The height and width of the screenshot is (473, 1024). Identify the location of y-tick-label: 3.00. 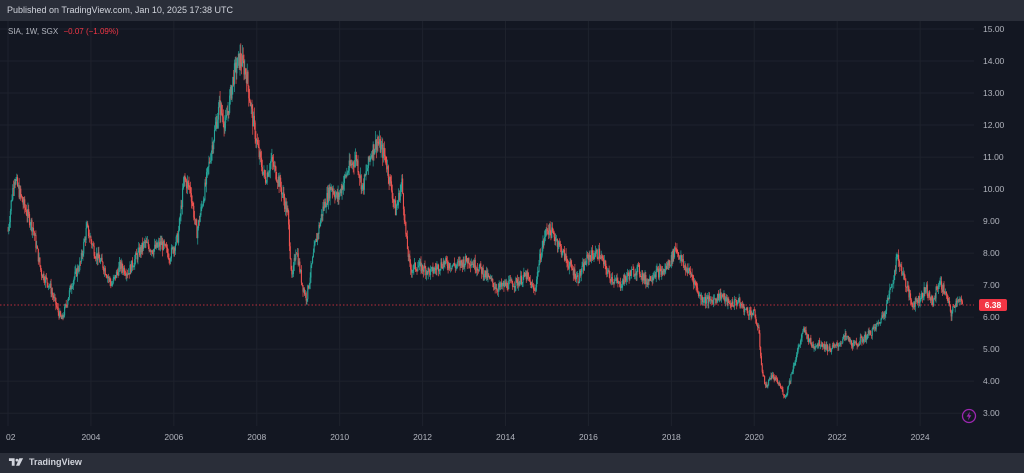
(991, 413).